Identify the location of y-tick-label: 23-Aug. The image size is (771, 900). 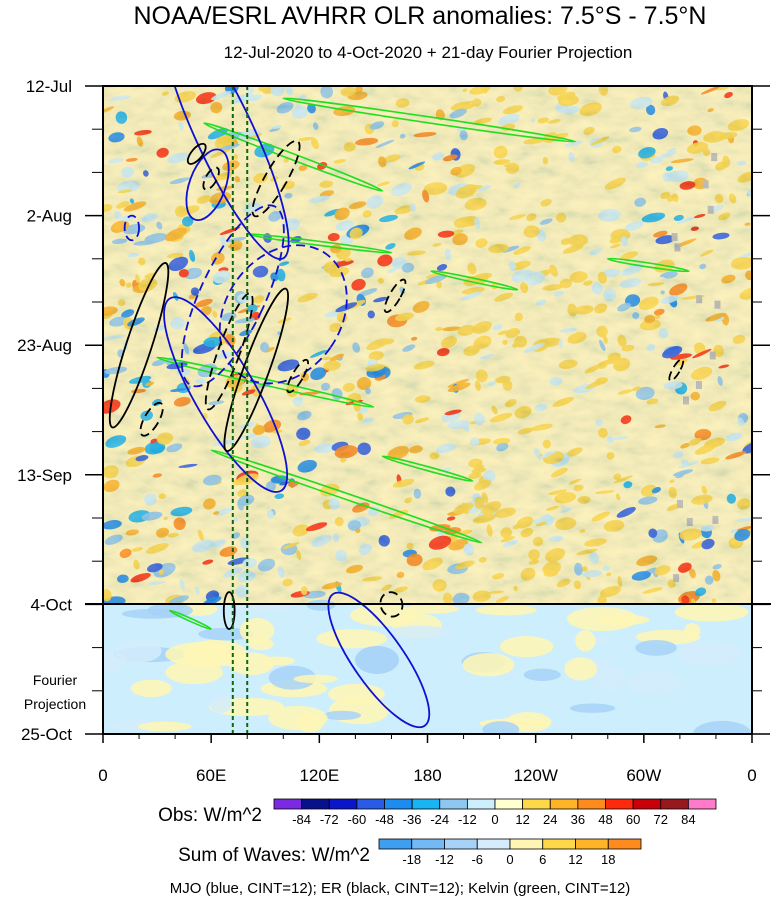
(44, 345).